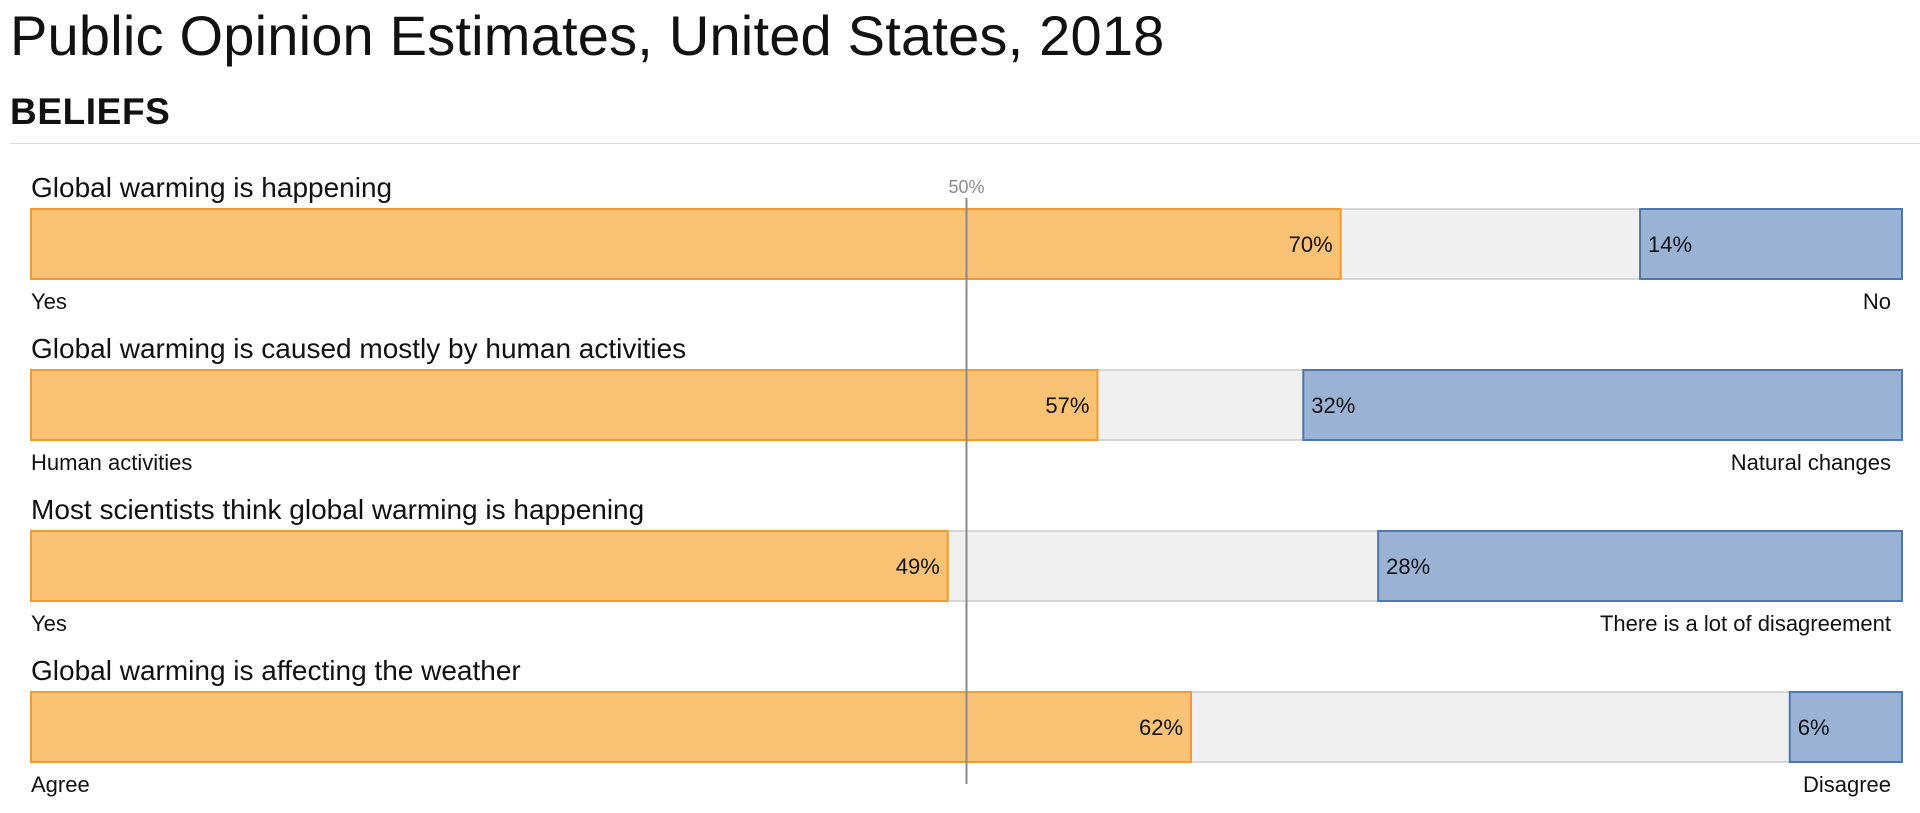 This screenshot has width=1920, height=813. Describe the element at coordinates (1311, 244) in the screenshot. I see `positive-value-label: 70%` at that location.